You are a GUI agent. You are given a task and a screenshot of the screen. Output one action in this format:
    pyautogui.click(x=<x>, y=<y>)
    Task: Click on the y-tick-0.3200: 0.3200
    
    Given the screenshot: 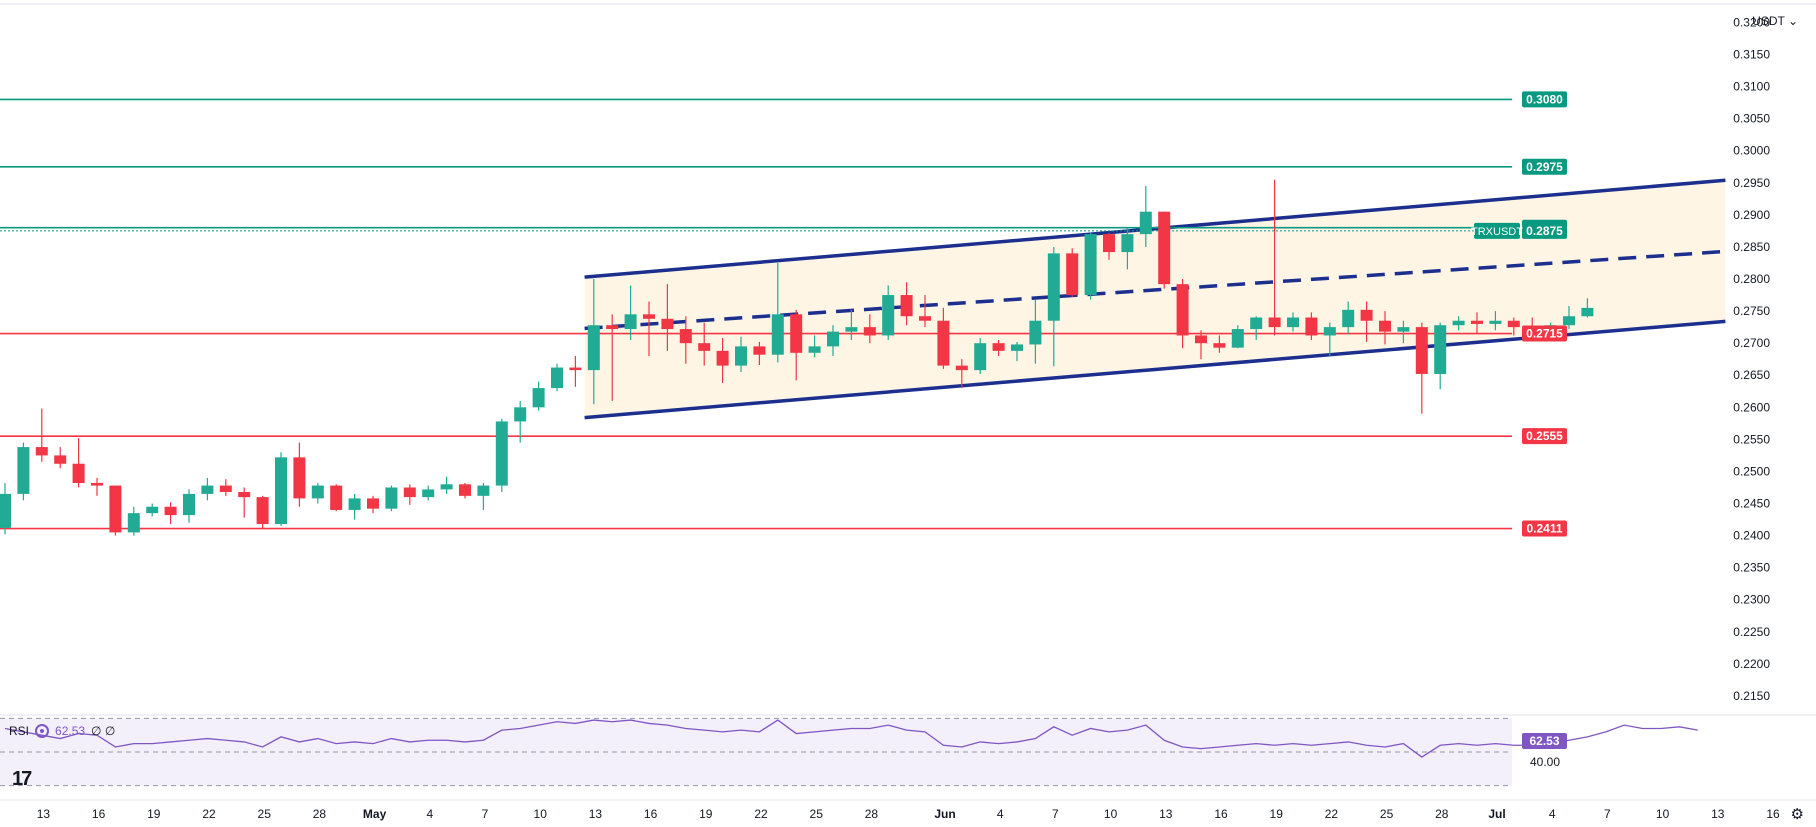 What is the action you would take?
    pyautogui.click(x=1751, y=22)
    